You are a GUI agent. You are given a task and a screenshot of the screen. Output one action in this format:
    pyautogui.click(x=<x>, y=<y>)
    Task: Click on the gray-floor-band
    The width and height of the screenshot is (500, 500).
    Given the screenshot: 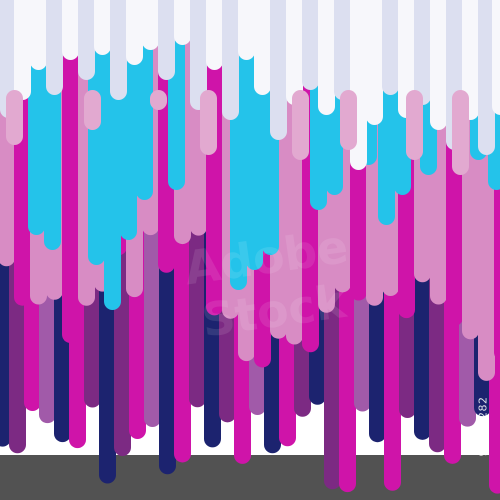 What is the action you would take?
    pyautogui.click(x=250, y=477)
    